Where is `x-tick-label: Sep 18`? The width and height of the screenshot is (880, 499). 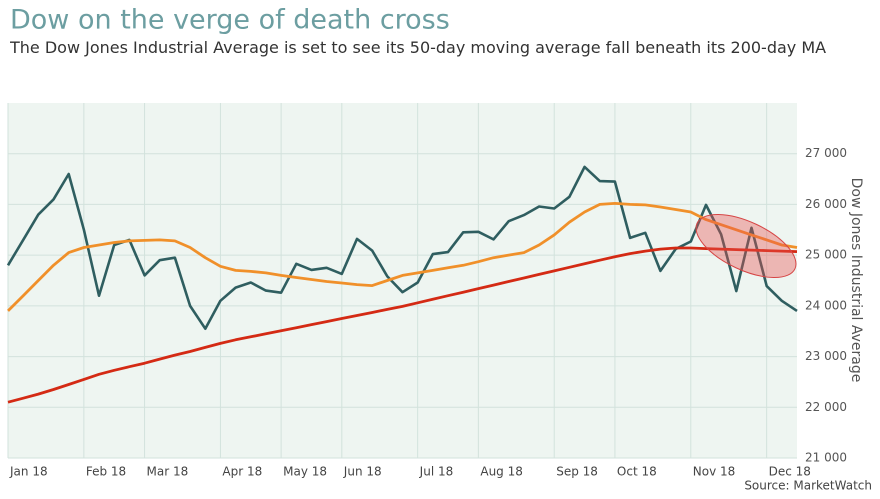 x-tick-label: Sep 18 is located at coordinates (577, 472).